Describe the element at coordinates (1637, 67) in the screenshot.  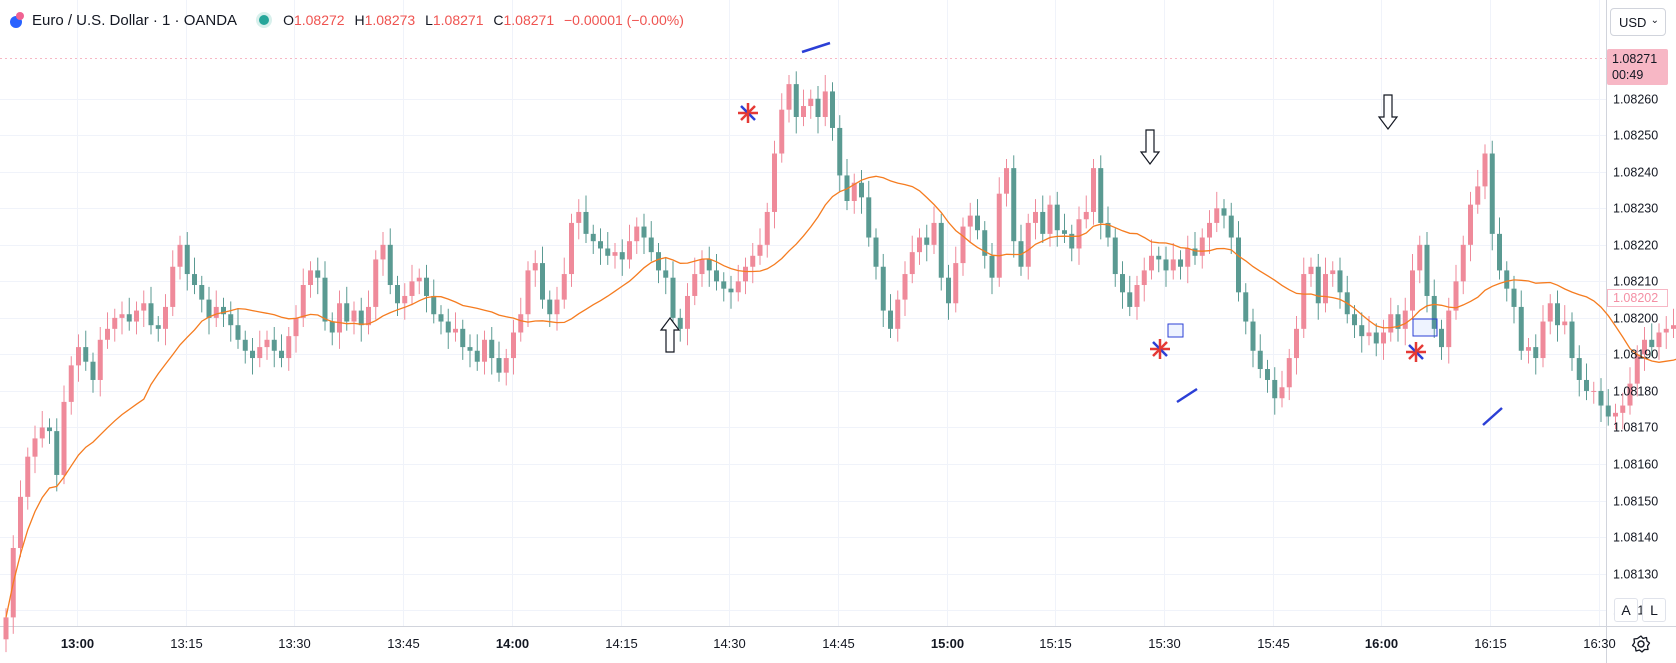
I see `last-price-tag: 1.08271 00:49` at that location.